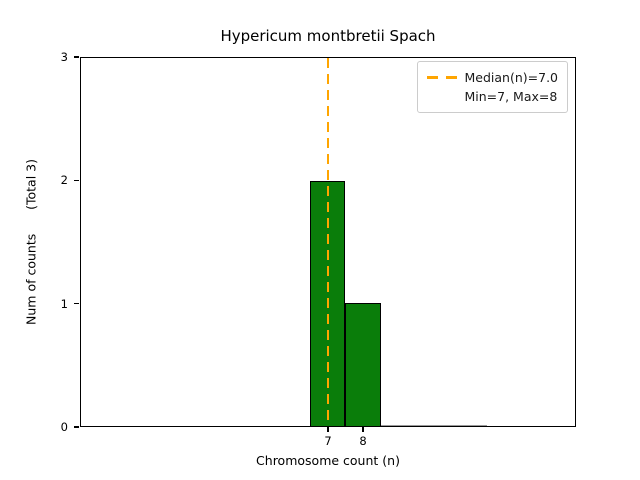 This screenshot has width=640, height=480. Describe the element at coordinates (511, 77) in the screenshot. I see `legend-label-median: Median(n)=7.0` at that location.